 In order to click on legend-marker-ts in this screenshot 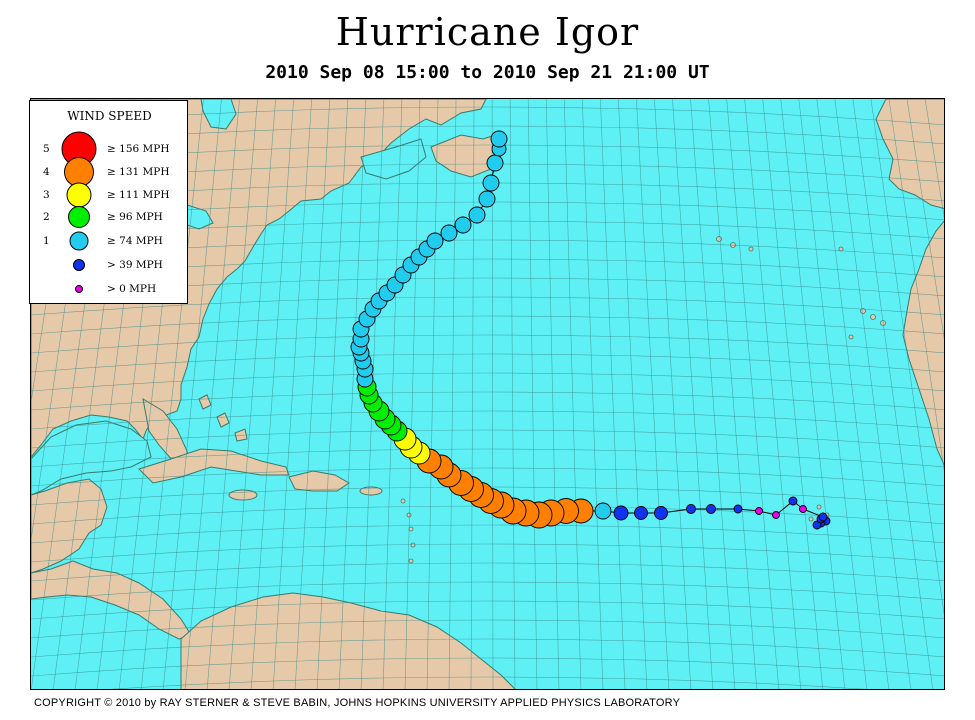, I will do `click(79, 265)`.